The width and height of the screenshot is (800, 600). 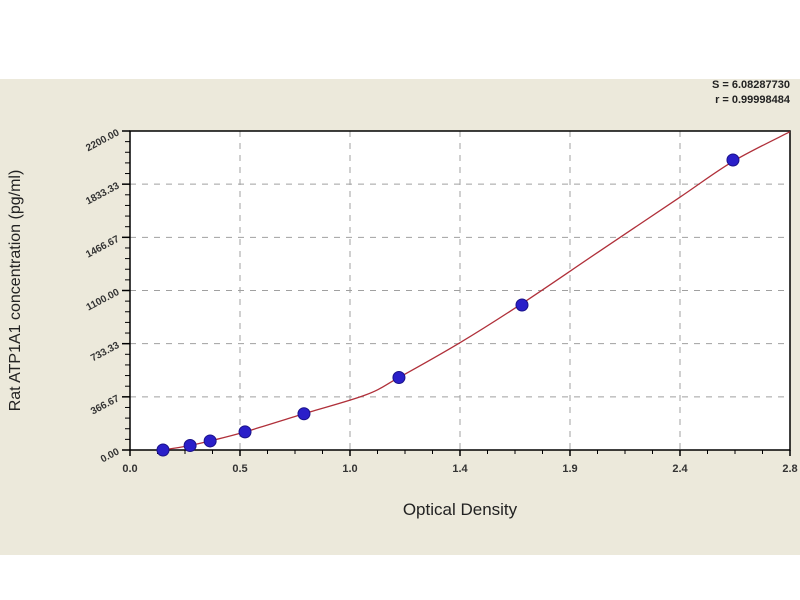 What do you see at coordinates (349, 469) in the screenshot?
I see `x-tick-label: 1.0` at bounding box center [349, 469].